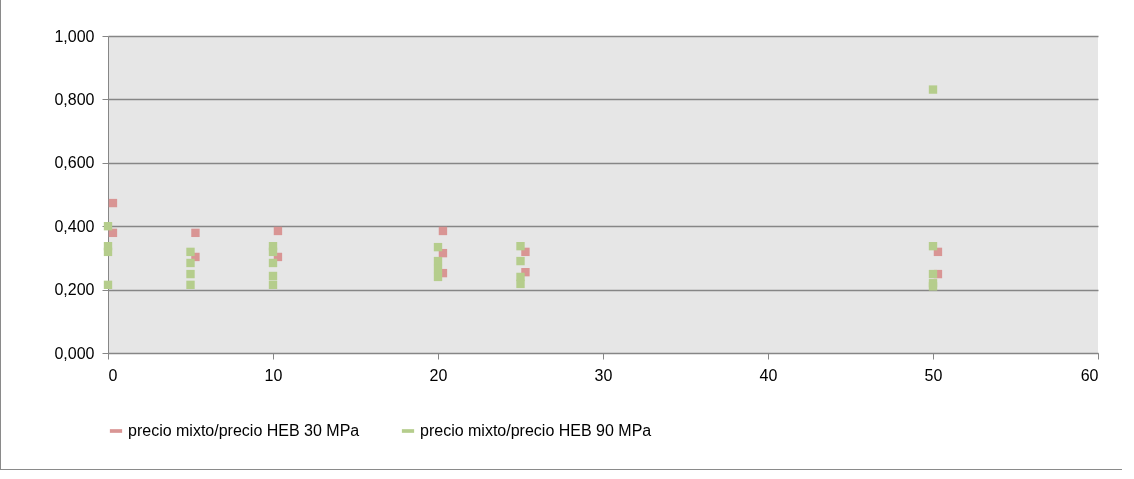 The width and height of the screenshot is (1134, 479). I want to click on x-tick-label: 60, so click(1089, 375).